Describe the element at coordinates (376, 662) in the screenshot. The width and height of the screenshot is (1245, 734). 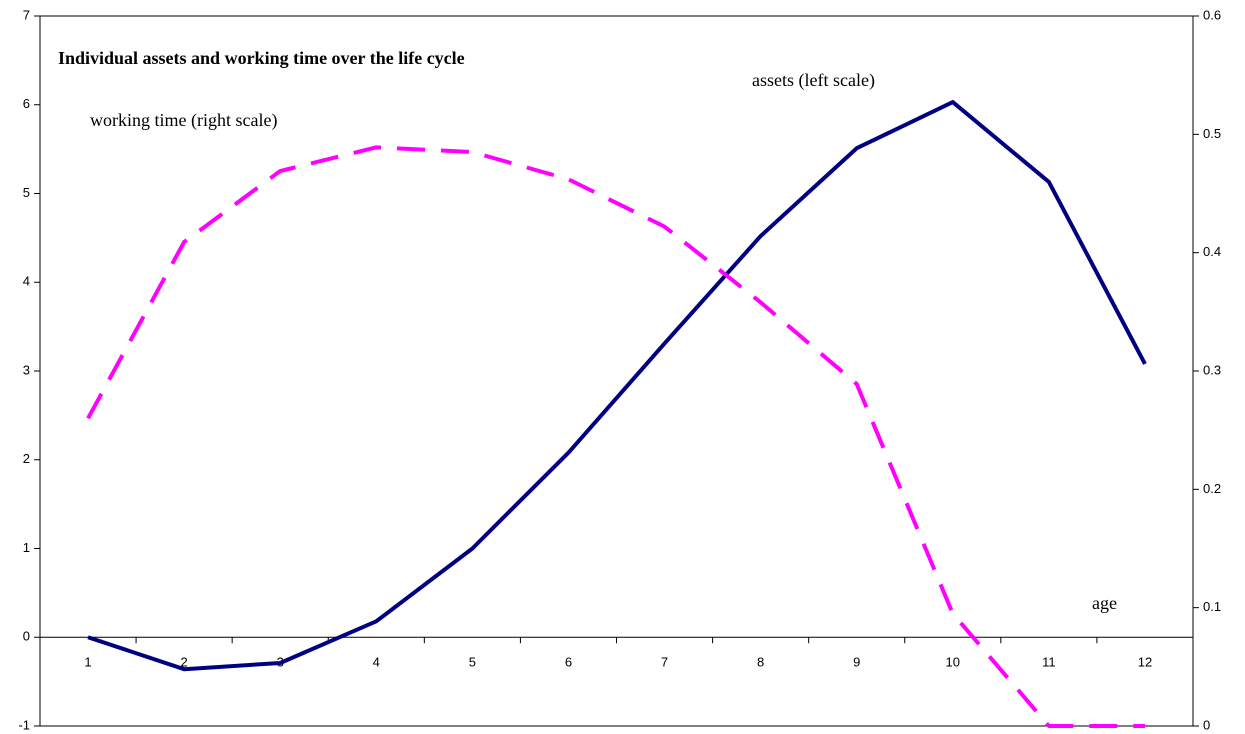
I see `x-tick-label: 4` at that location.